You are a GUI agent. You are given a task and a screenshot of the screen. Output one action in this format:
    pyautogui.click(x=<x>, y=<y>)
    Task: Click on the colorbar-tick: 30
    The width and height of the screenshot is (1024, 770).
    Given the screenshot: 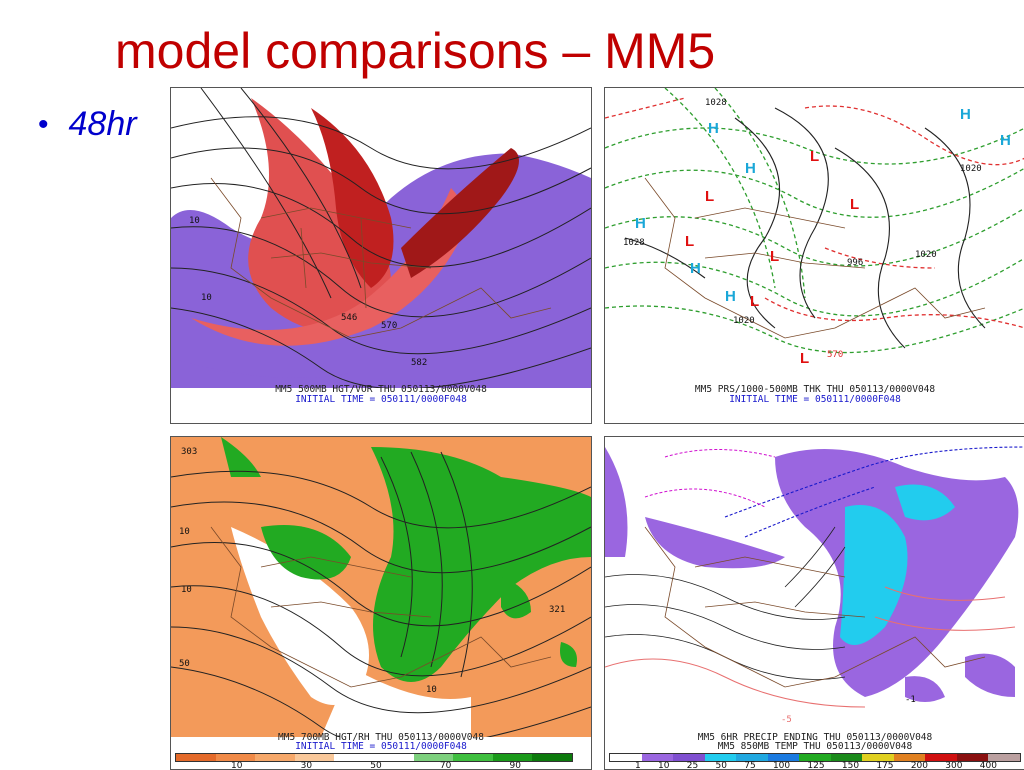 What is the action you would take?
    pyautogui.click(x=306, y=765)
    